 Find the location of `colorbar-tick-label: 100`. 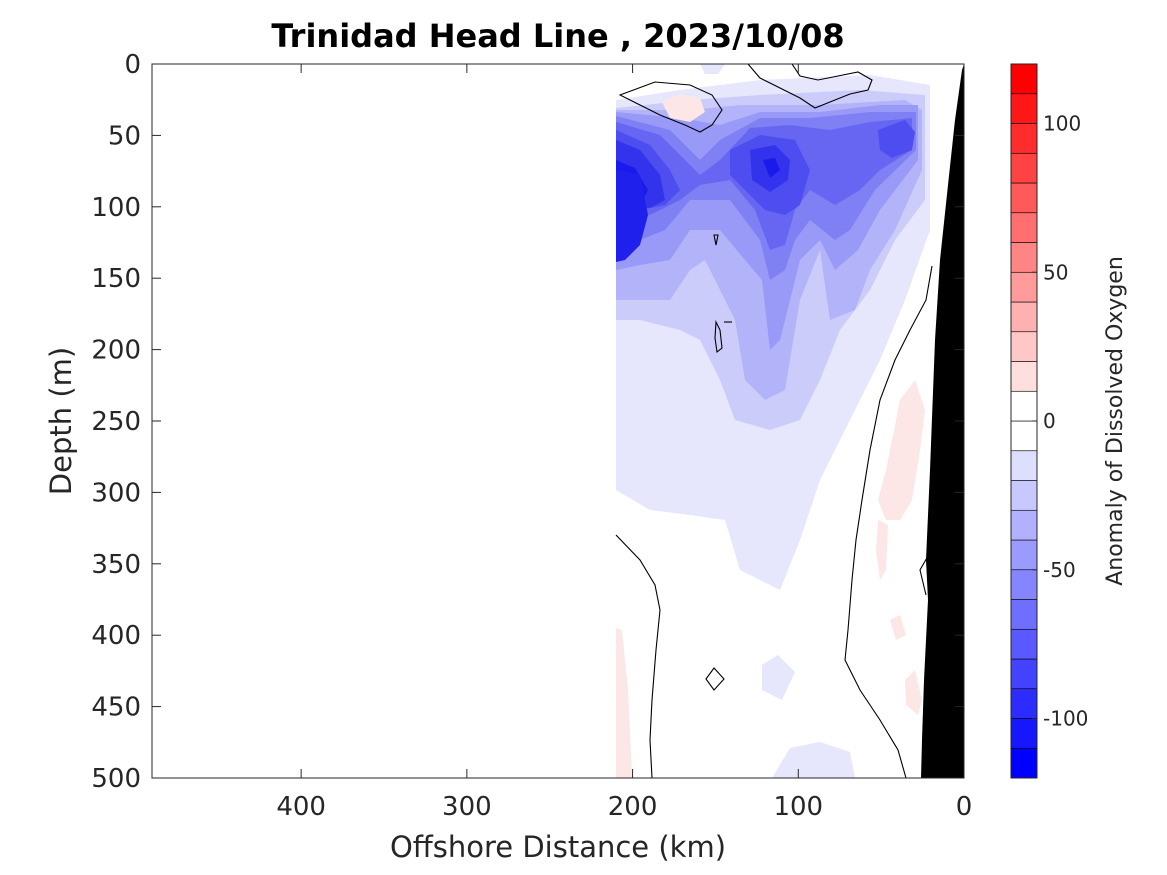

colorbar-tick-label: 100 is located at coordinates (1062, 124).